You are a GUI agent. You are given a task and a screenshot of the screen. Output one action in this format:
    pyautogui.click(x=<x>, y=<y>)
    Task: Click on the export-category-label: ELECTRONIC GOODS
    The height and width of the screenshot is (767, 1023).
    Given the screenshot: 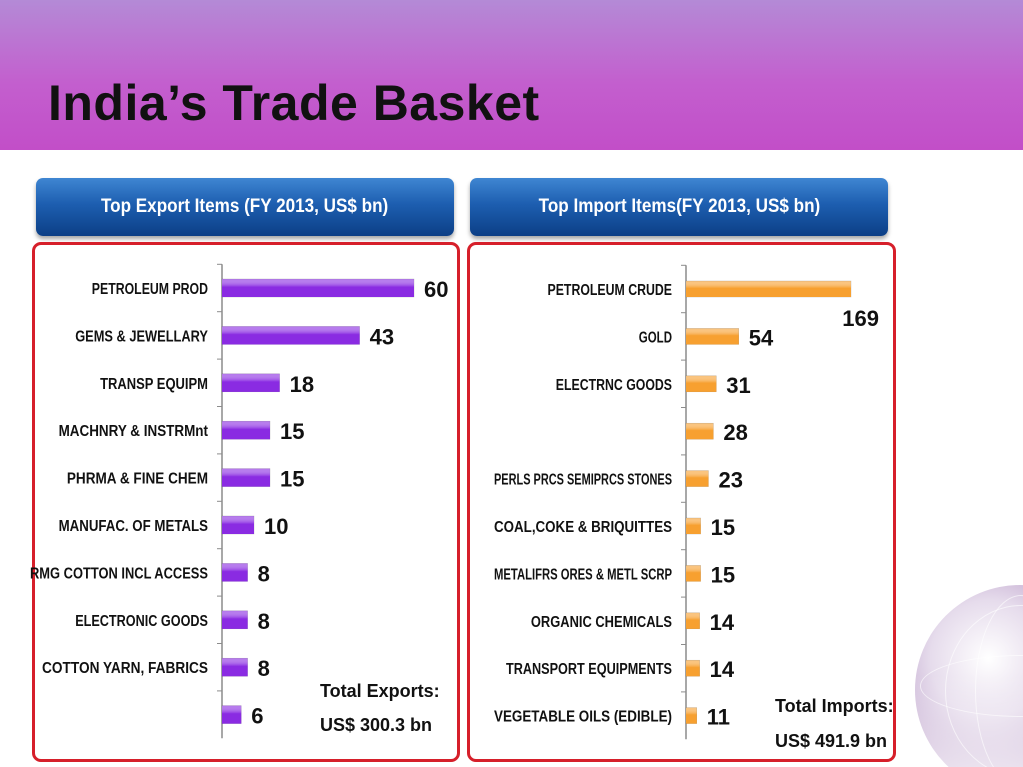 What is the action you would take?
    pyautogui.click(x=141, y=621)
    